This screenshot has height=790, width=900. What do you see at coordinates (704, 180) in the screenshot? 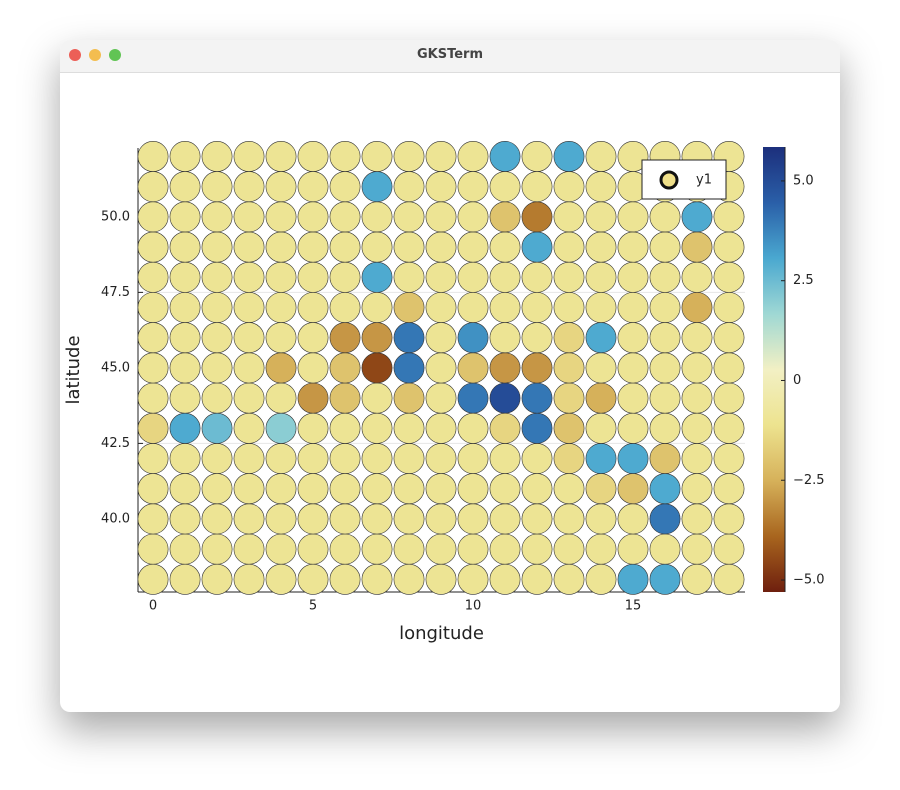
I see `legend-label: y1` at bounding box center [704, 180].